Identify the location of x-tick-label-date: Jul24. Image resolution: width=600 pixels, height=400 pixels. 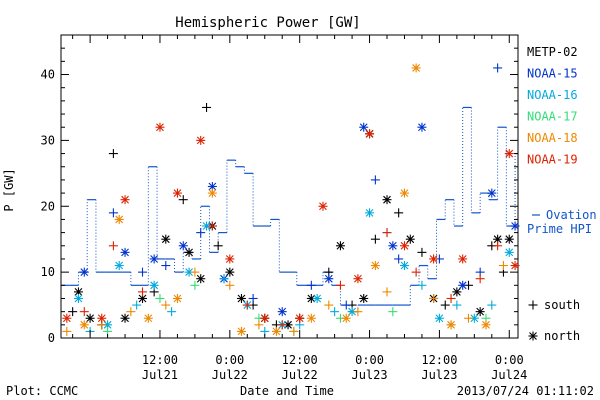
(509, 375).